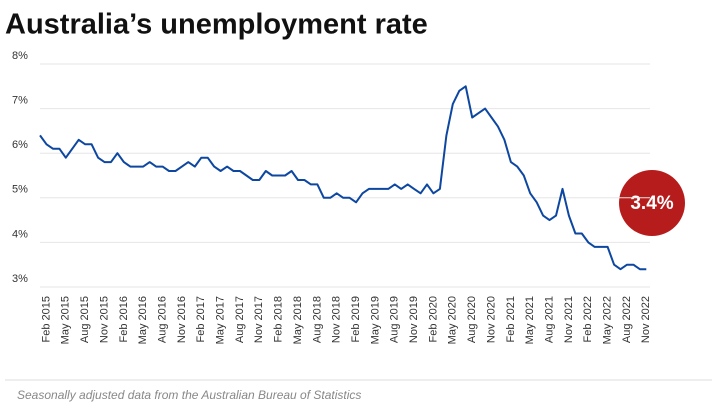  Describe the element at coordinates (298, 320) in the screenshot. I see `x-tick-label: May 2018` at that location.